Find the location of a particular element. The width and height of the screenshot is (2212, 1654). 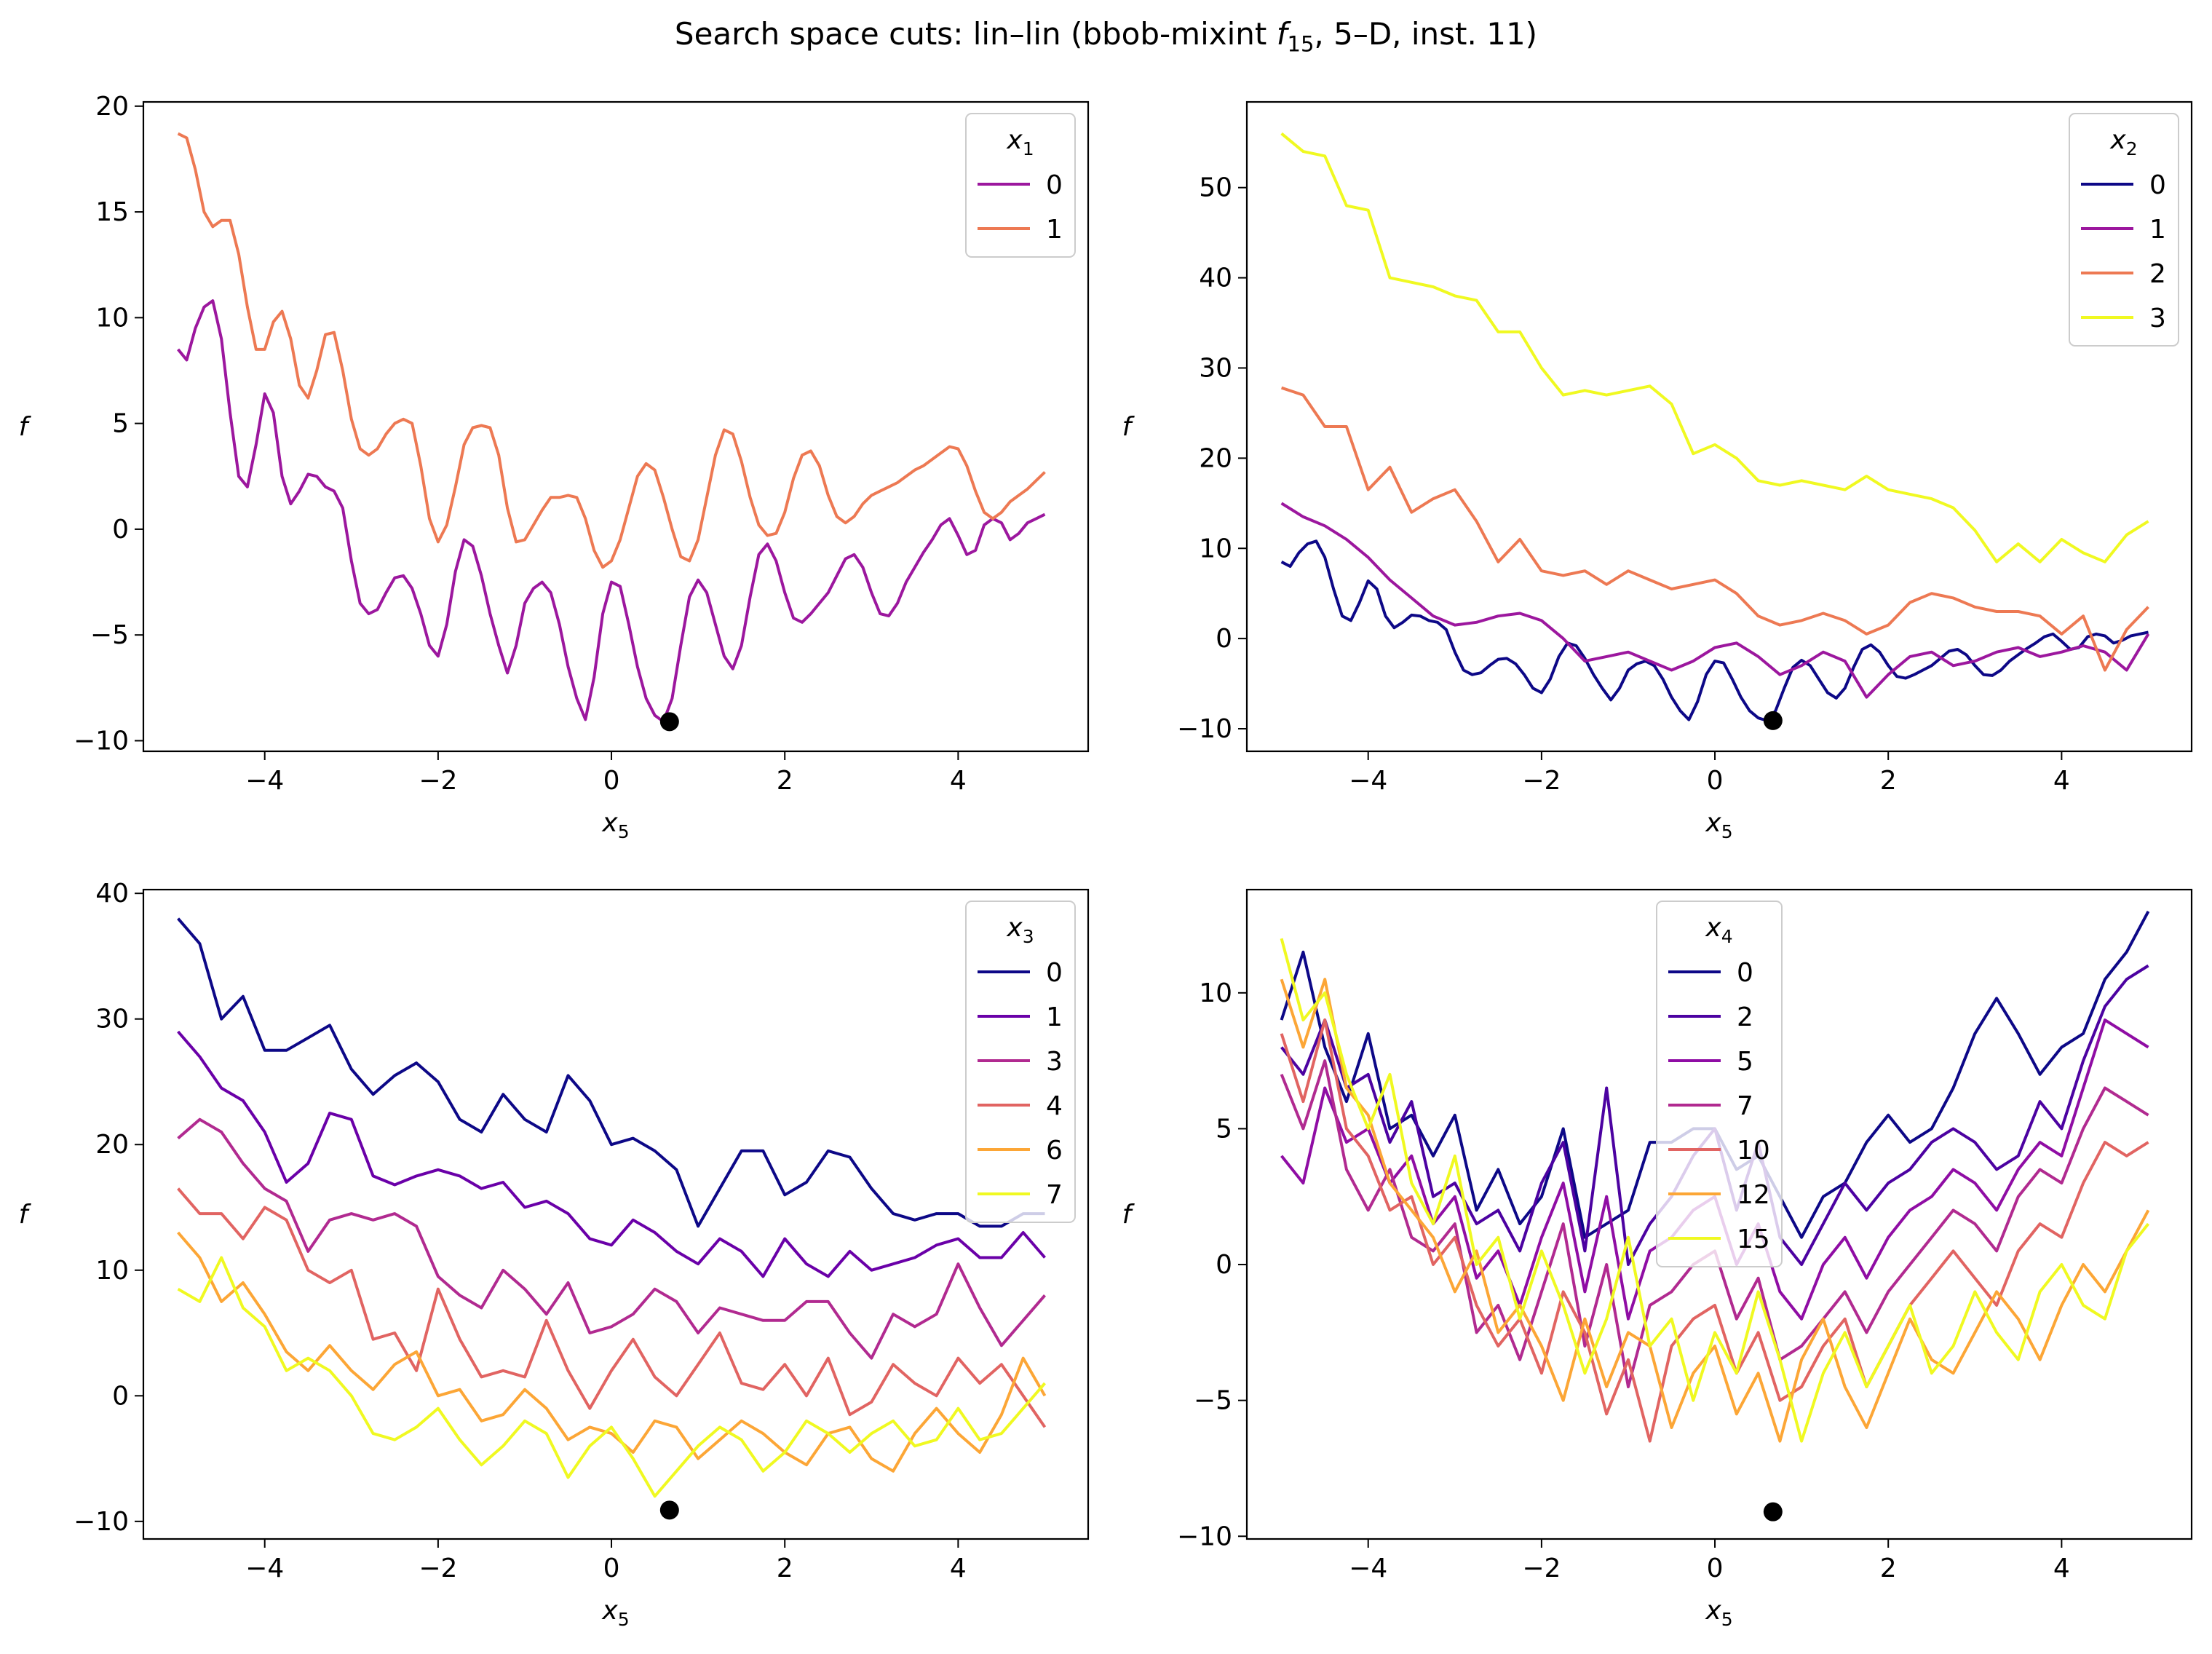

legend: x2 0 1 2 3 is located at coordinates (2124, 230).